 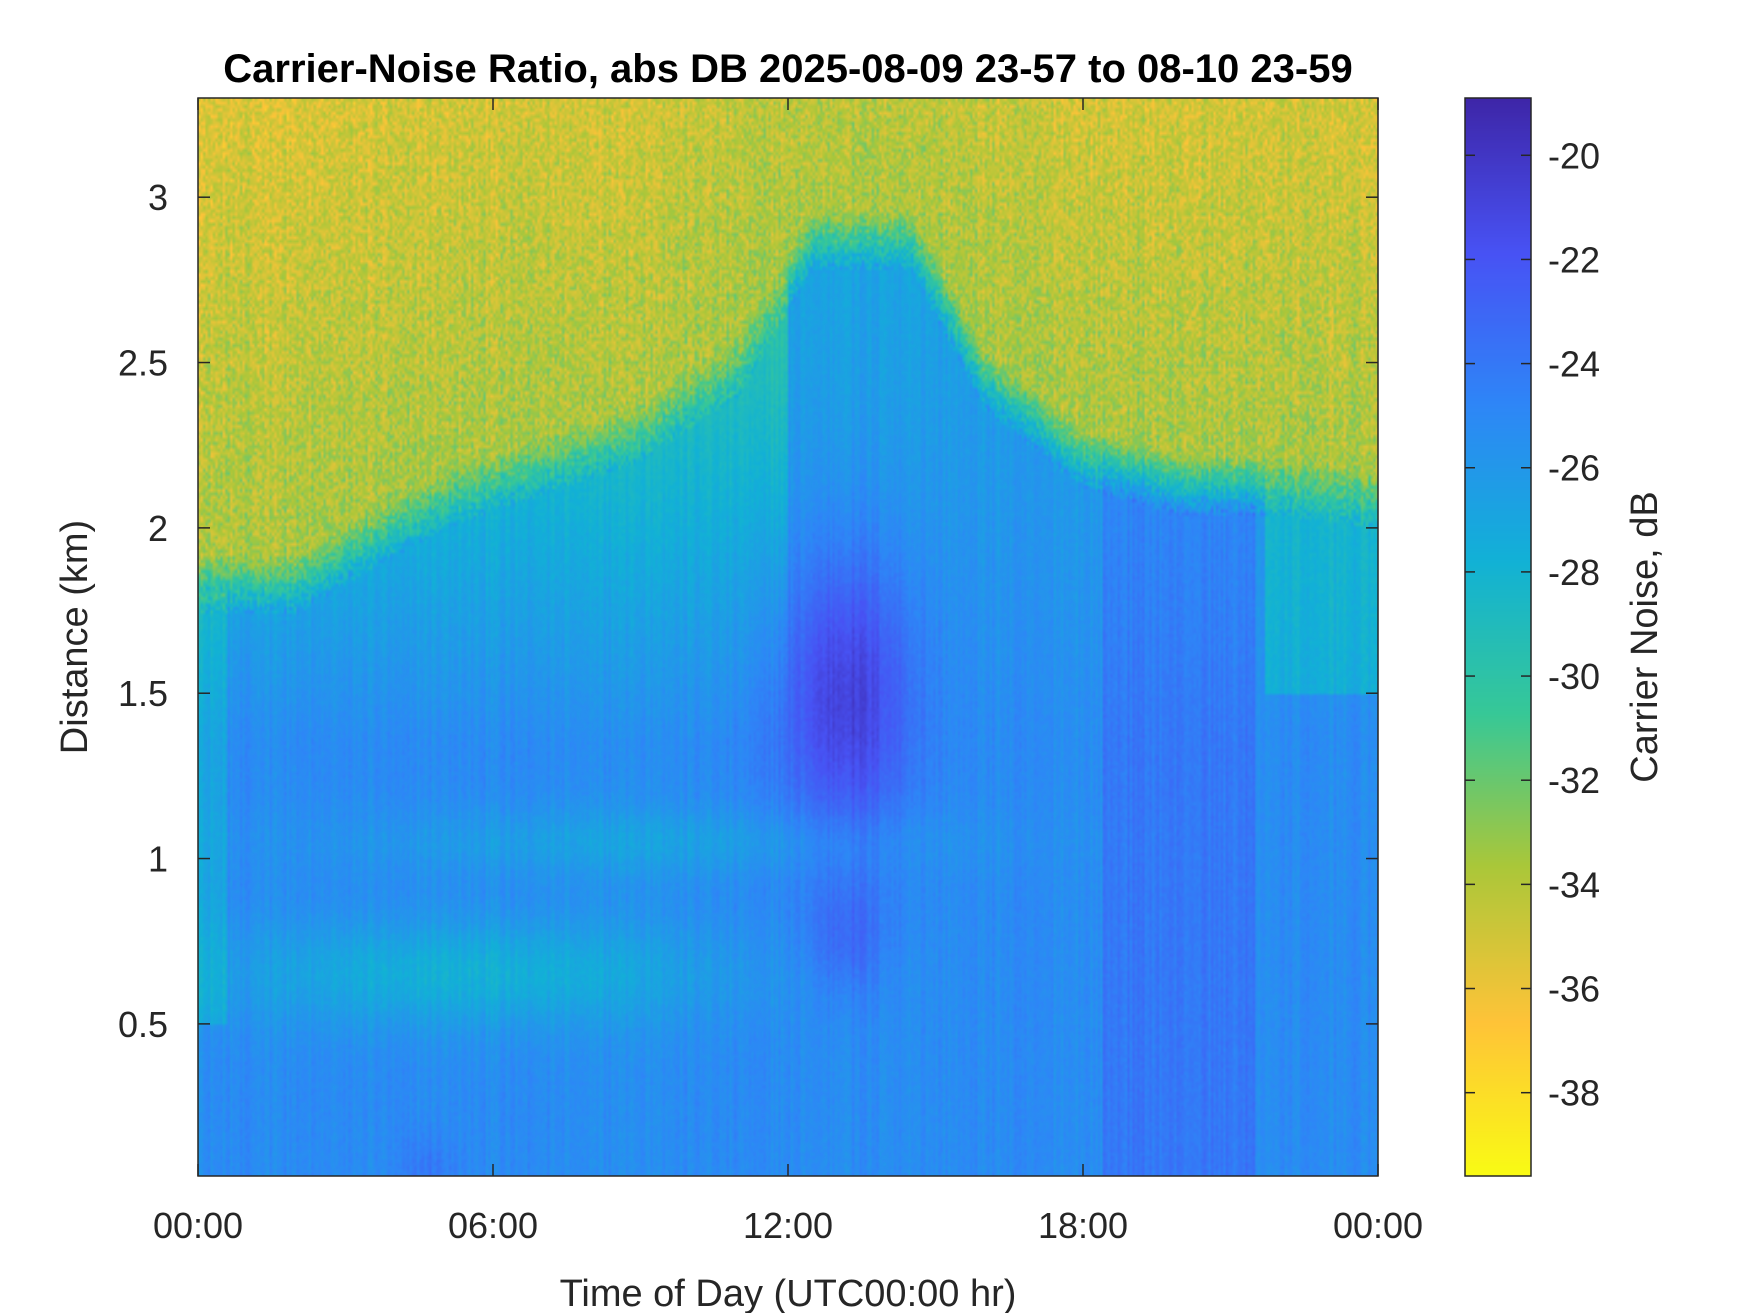 I want to click on colorbar-tick-label: -22, so click(x=1574, y=259).